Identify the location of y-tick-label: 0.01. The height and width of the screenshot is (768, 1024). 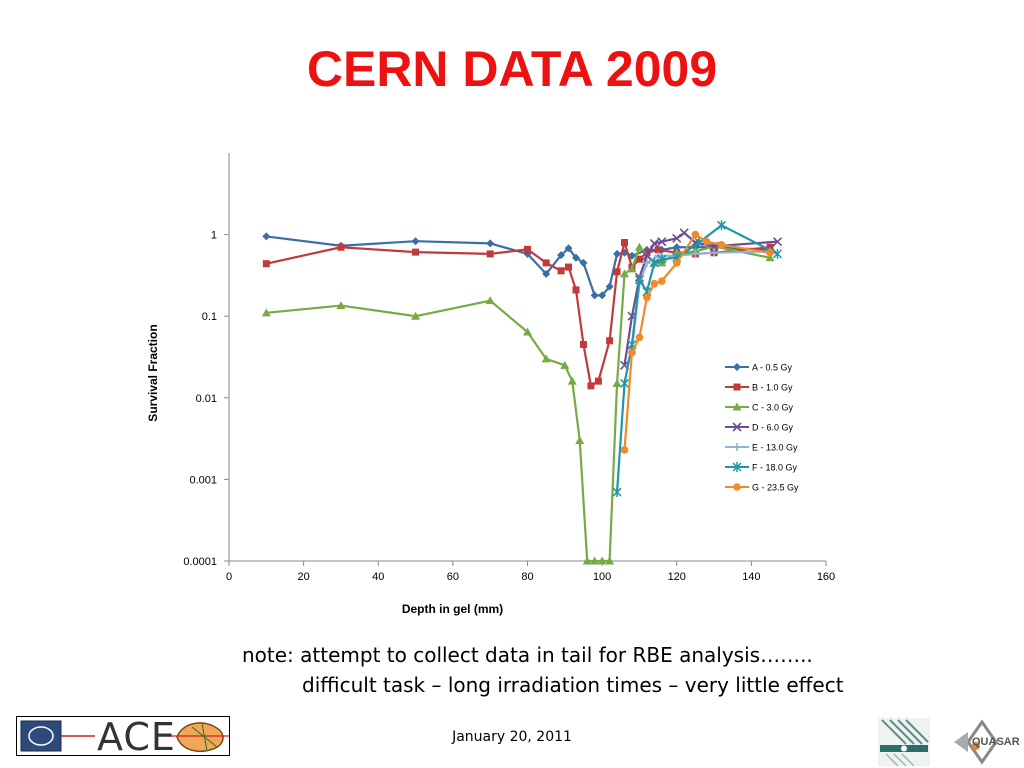
(206, 399).